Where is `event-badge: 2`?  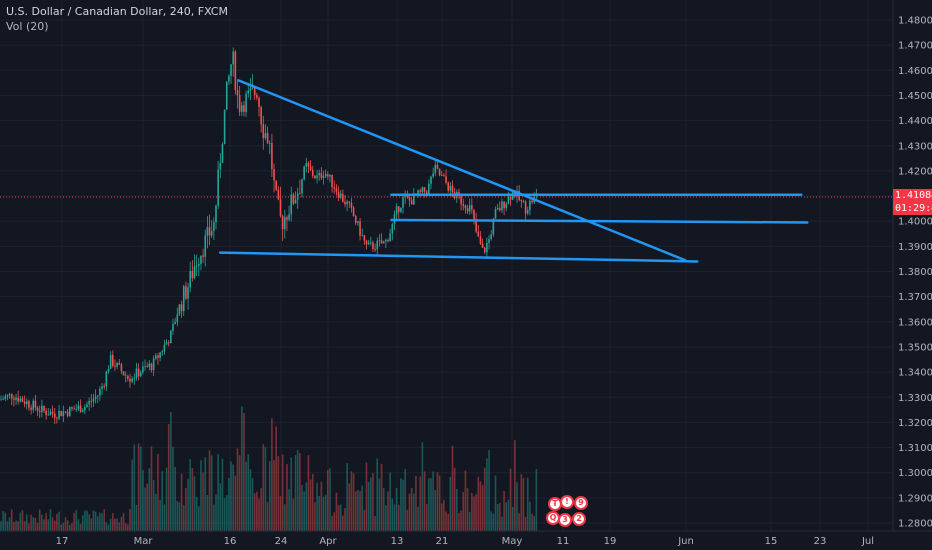
event-badge: 2 is located at coordinates (579, 519).